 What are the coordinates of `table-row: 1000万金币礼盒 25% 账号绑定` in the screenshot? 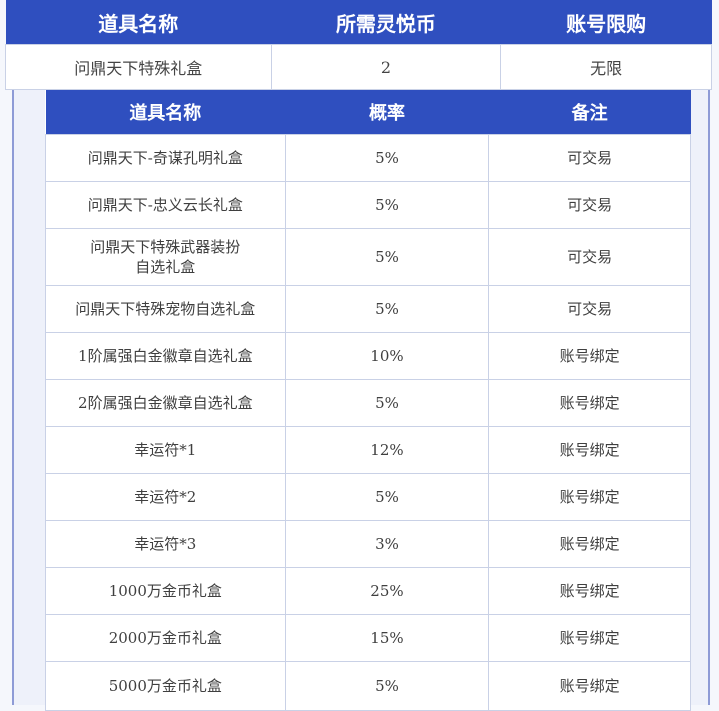 It's located at (368, 591).